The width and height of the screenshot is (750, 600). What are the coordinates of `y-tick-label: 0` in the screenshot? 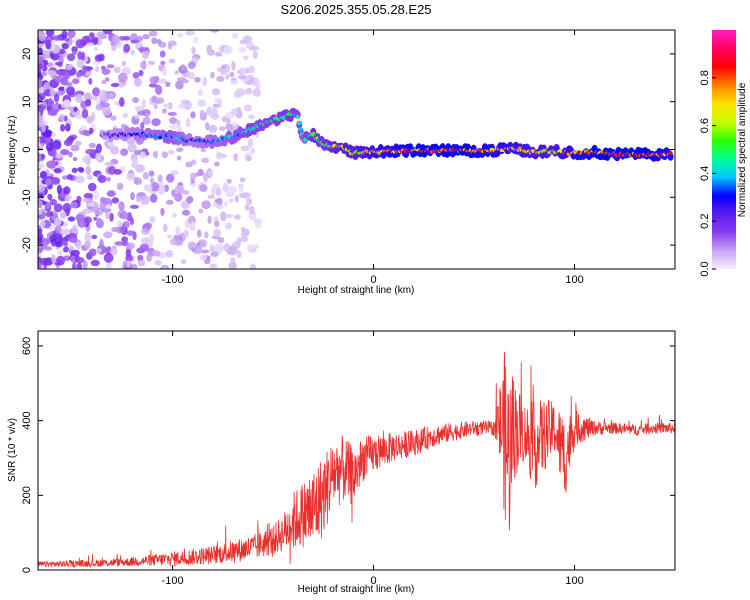 It's located at (27, 149).